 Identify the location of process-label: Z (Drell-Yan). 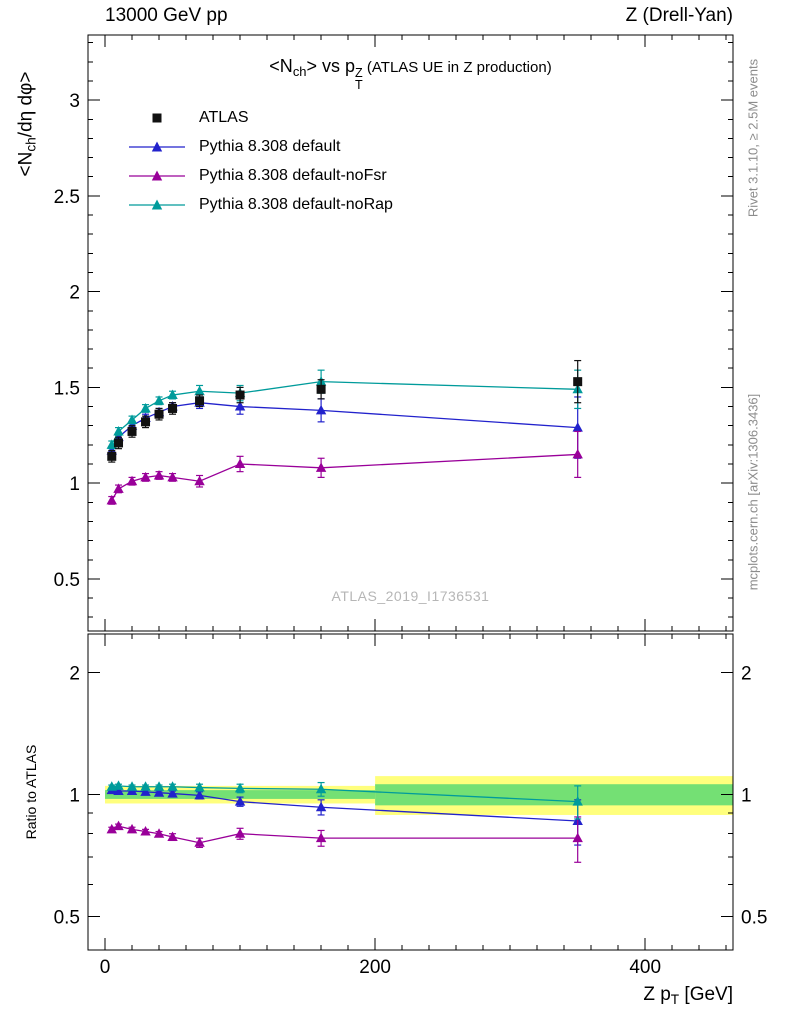
(679, 15).